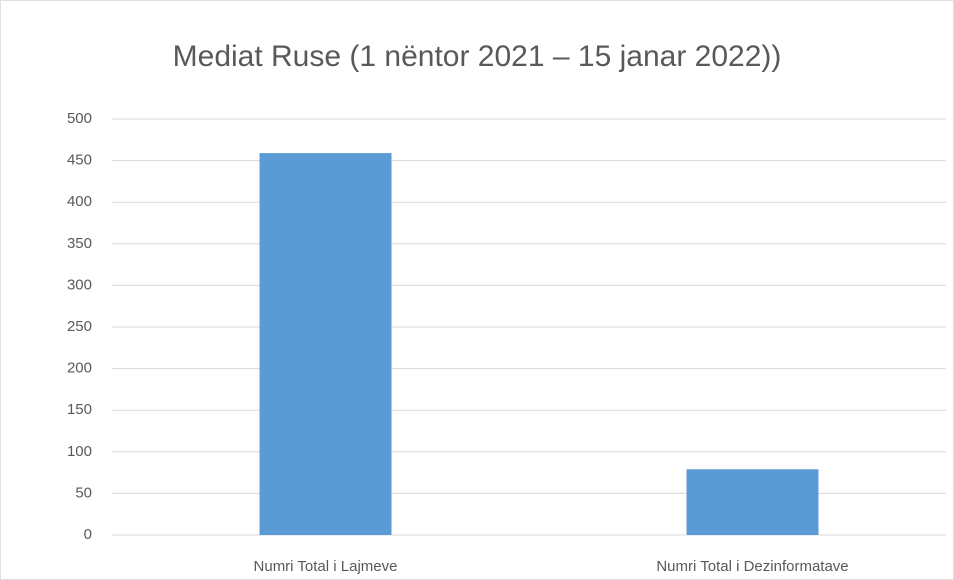 This screenshot has width=954, height=580. I want to click on y-tick-label: 100, so click(79, 451).